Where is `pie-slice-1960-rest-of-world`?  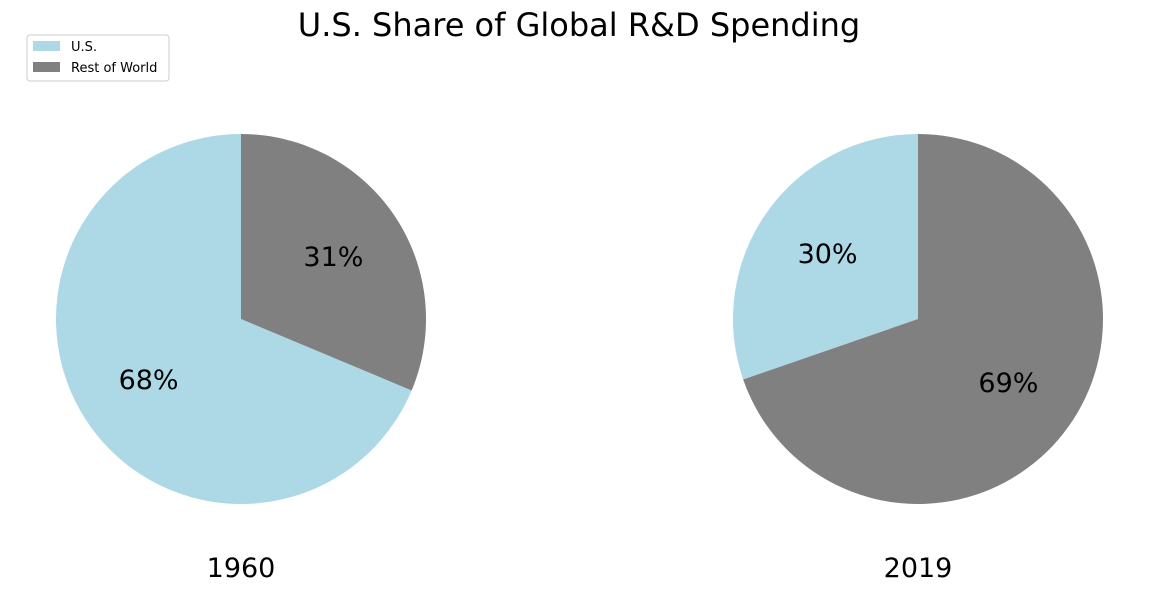
pie-slice-1960-rest-of-world is located at coordinates (333, 262).